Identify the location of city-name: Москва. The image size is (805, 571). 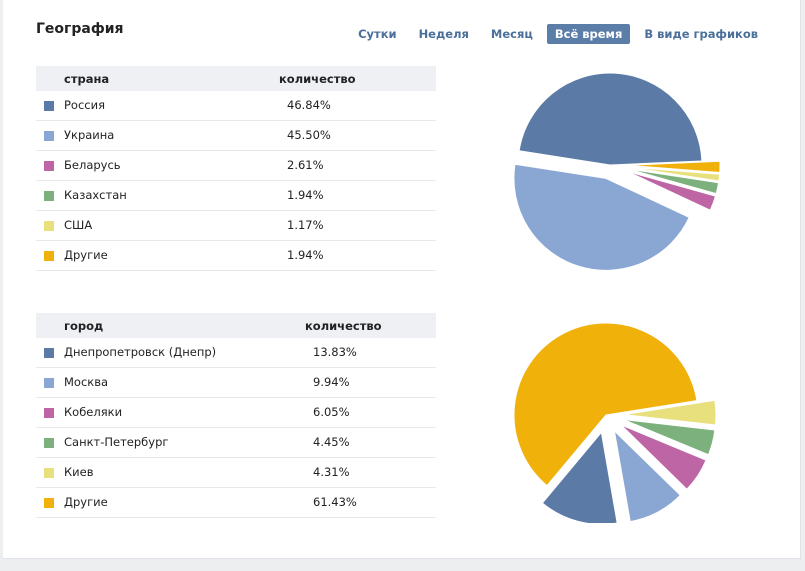
(86, 382).